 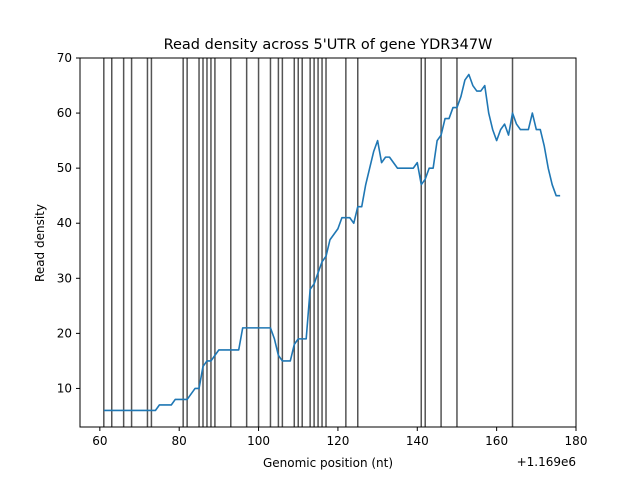 I want to click on x-tick-label: 180, so click(x=576, y=441).